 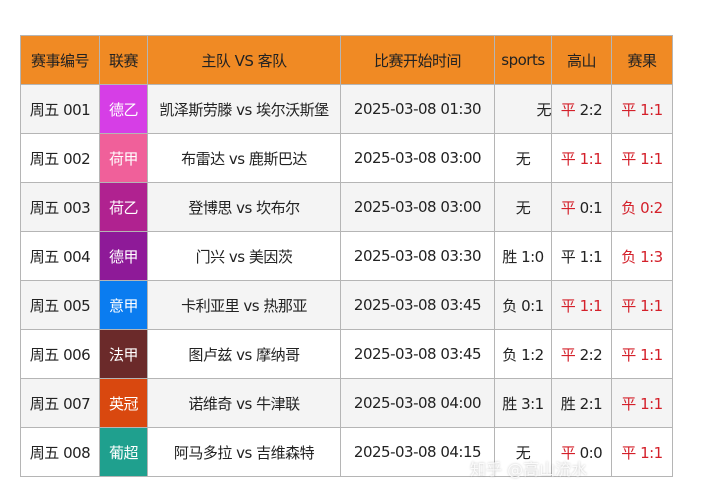 What do you see at coordinates (591, 403) in the screenshot?
I see `gaoshan-score: 2:1` at bounding box center [591, 403].